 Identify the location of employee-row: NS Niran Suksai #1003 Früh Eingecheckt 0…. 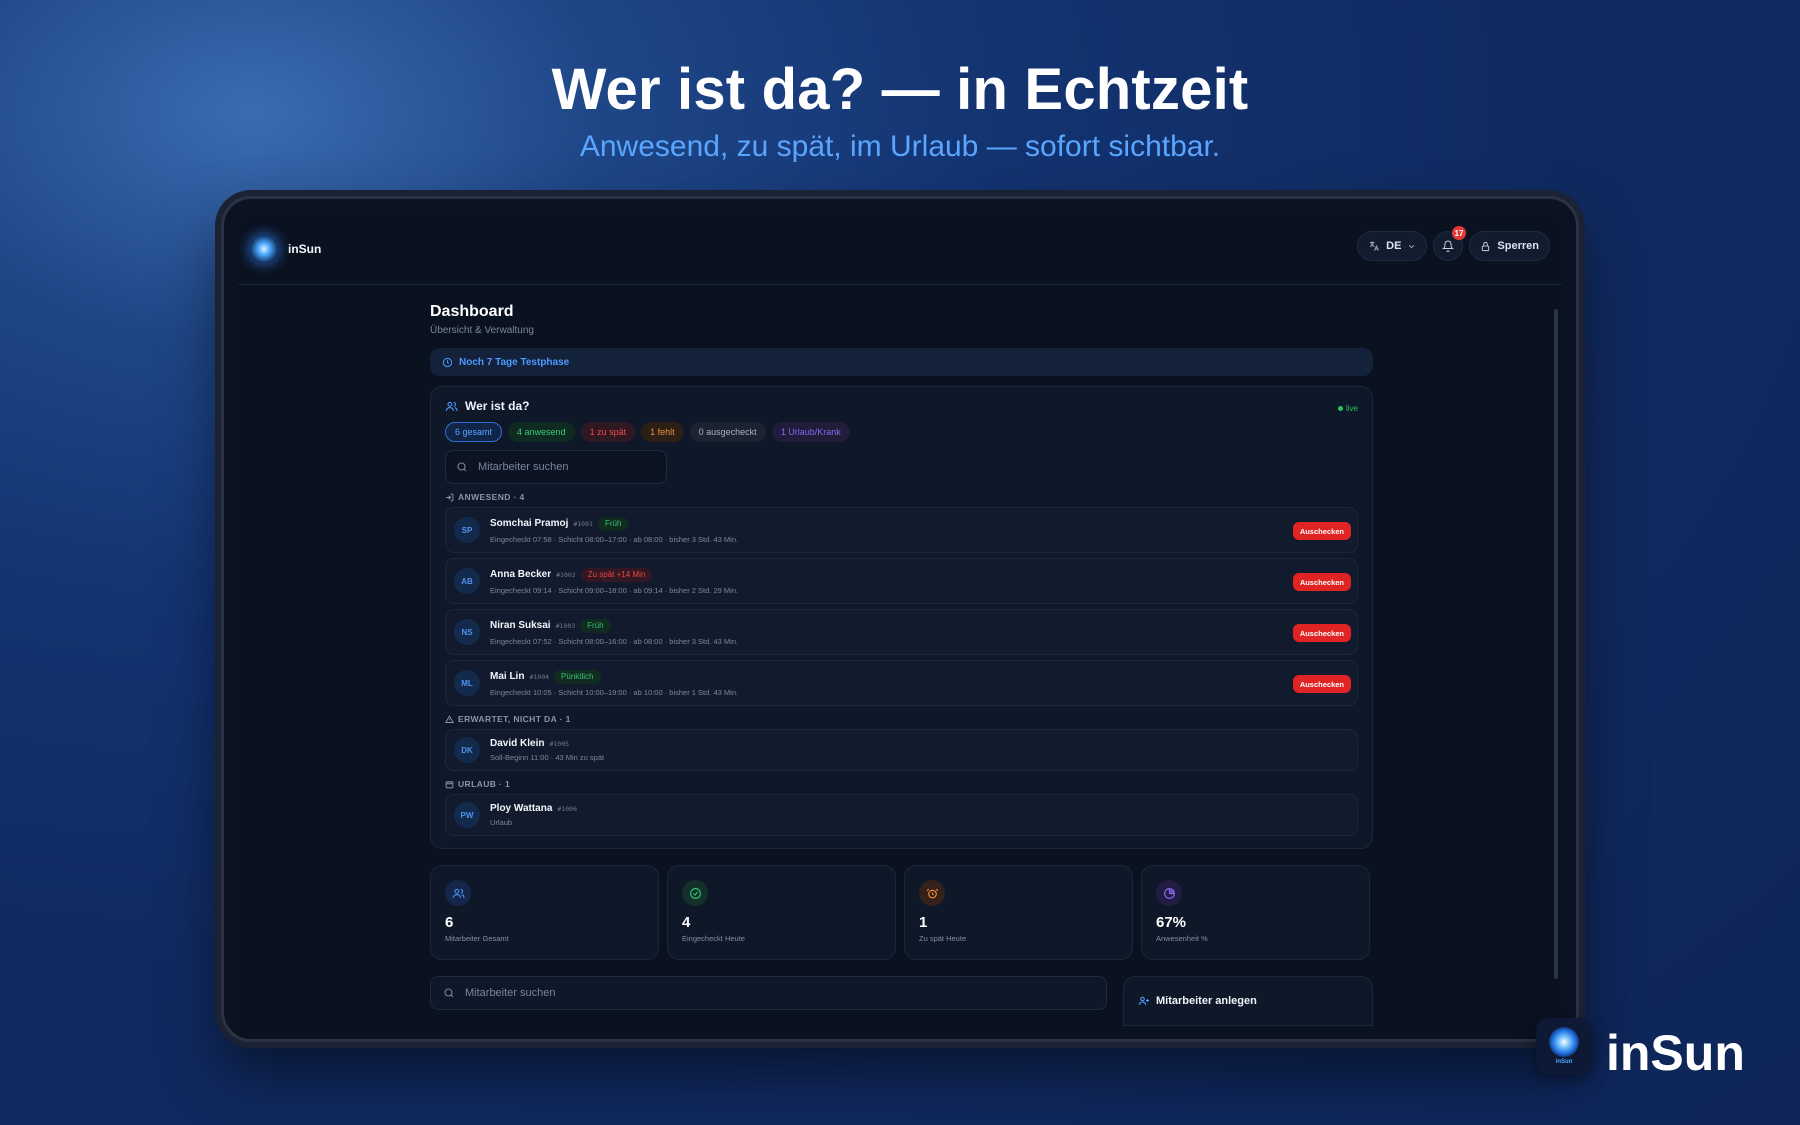
(901, 632).